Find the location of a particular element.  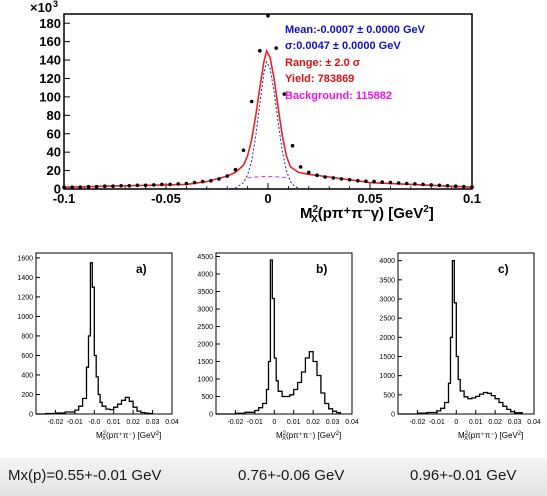

x-axis-title-part: (pπ⁺π⁻γ) [GeV is located at coordinates (370, 213).